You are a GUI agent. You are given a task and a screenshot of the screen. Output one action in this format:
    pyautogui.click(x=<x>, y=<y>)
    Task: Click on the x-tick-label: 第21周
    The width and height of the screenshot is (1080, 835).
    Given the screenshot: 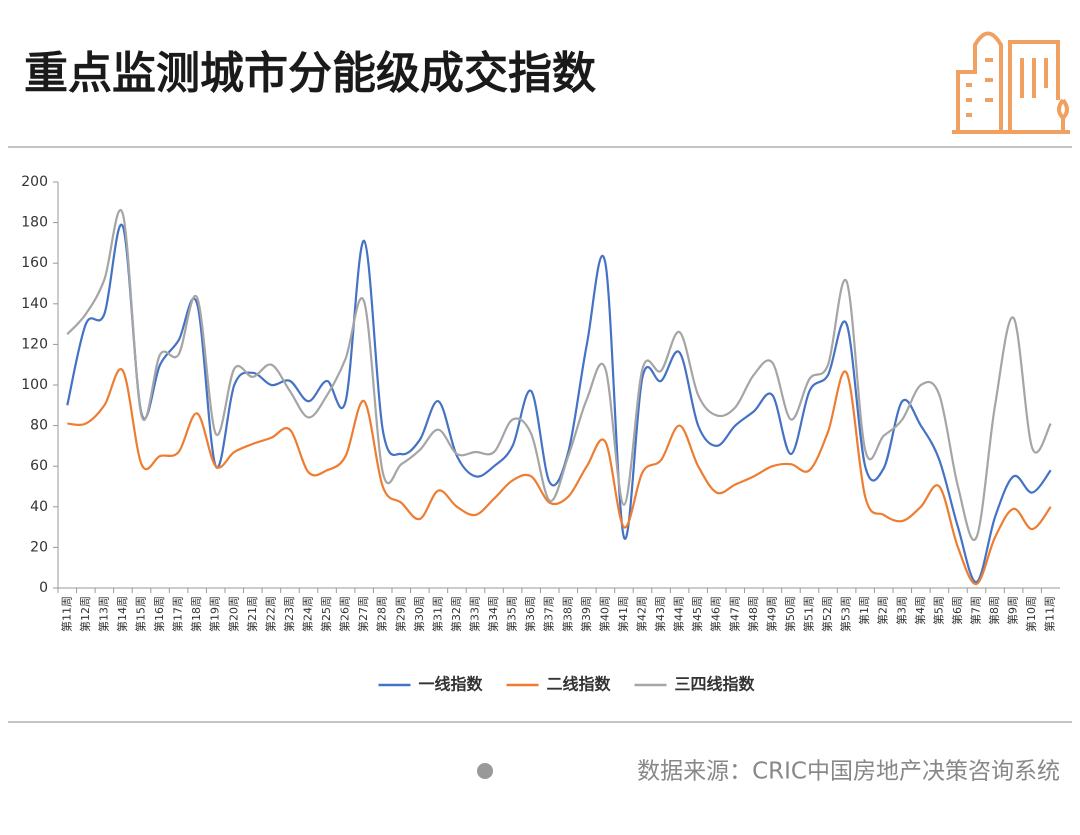 What is the action you would take?
    pyautogui.click(x=252, y=614)
    